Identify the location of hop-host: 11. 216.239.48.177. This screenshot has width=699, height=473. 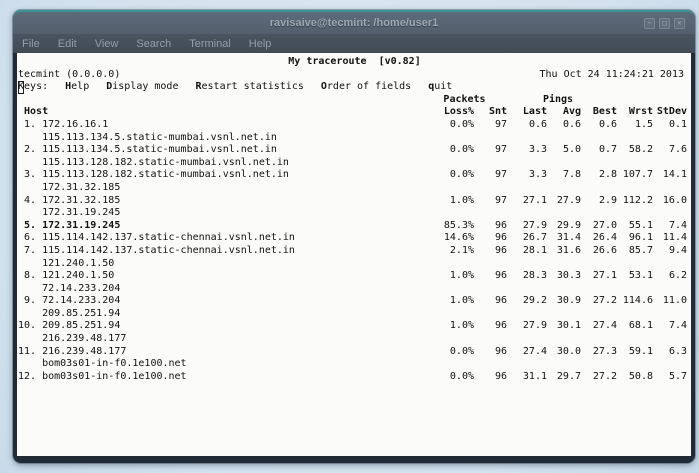
(72, 351).